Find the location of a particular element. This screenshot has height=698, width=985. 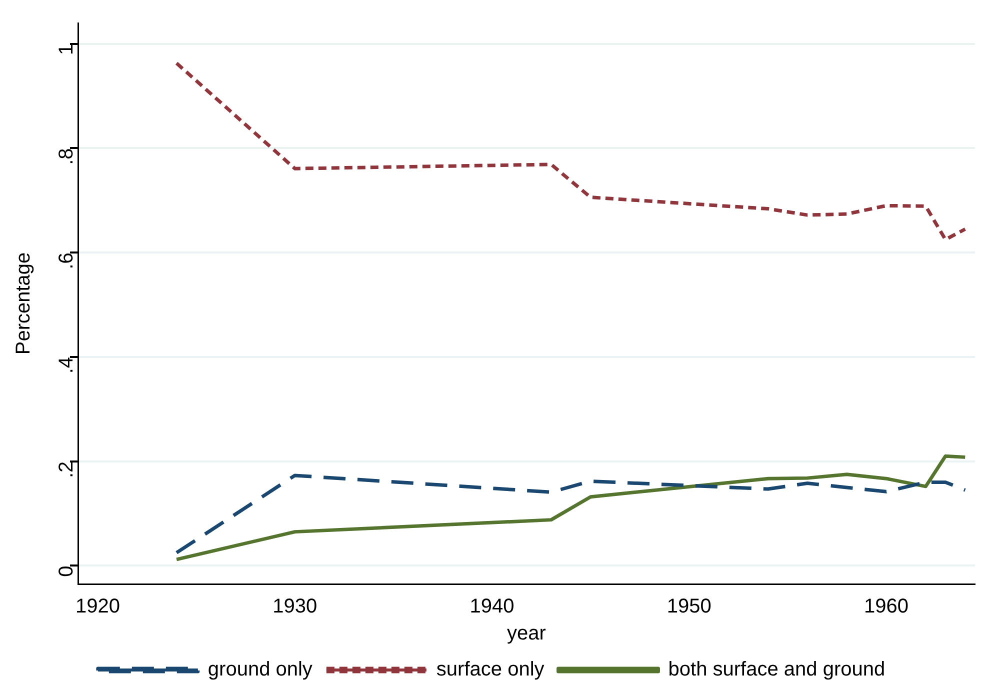

x-tick-label: 1960 is located at coordinates (886, 607).